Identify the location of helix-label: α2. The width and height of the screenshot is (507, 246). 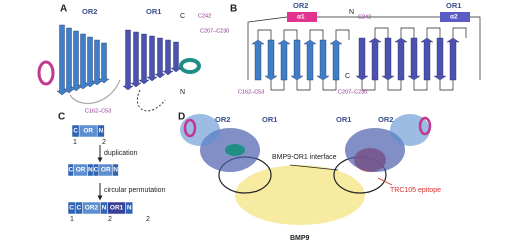
(454, 17).